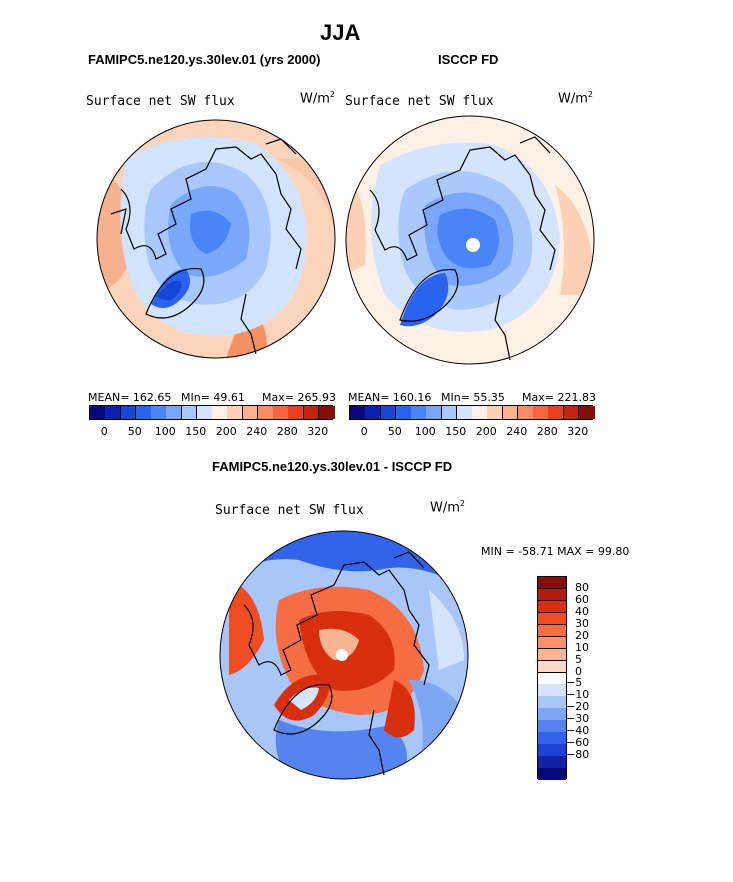  I want to click on model-colorbar-tick-label: 200, so click(226, 431).